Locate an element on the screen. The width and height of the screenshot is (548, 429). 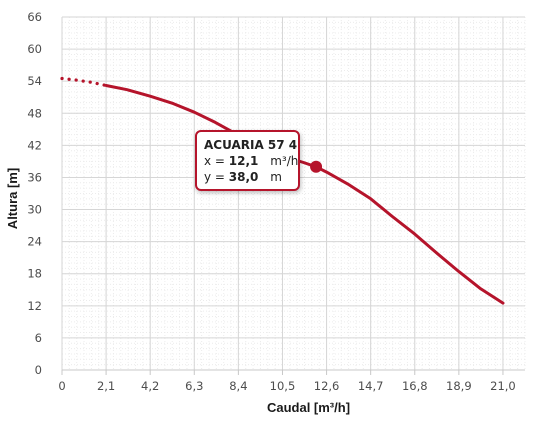
tooltip-y-value: 38,0 is located at coordinates (244, 177).